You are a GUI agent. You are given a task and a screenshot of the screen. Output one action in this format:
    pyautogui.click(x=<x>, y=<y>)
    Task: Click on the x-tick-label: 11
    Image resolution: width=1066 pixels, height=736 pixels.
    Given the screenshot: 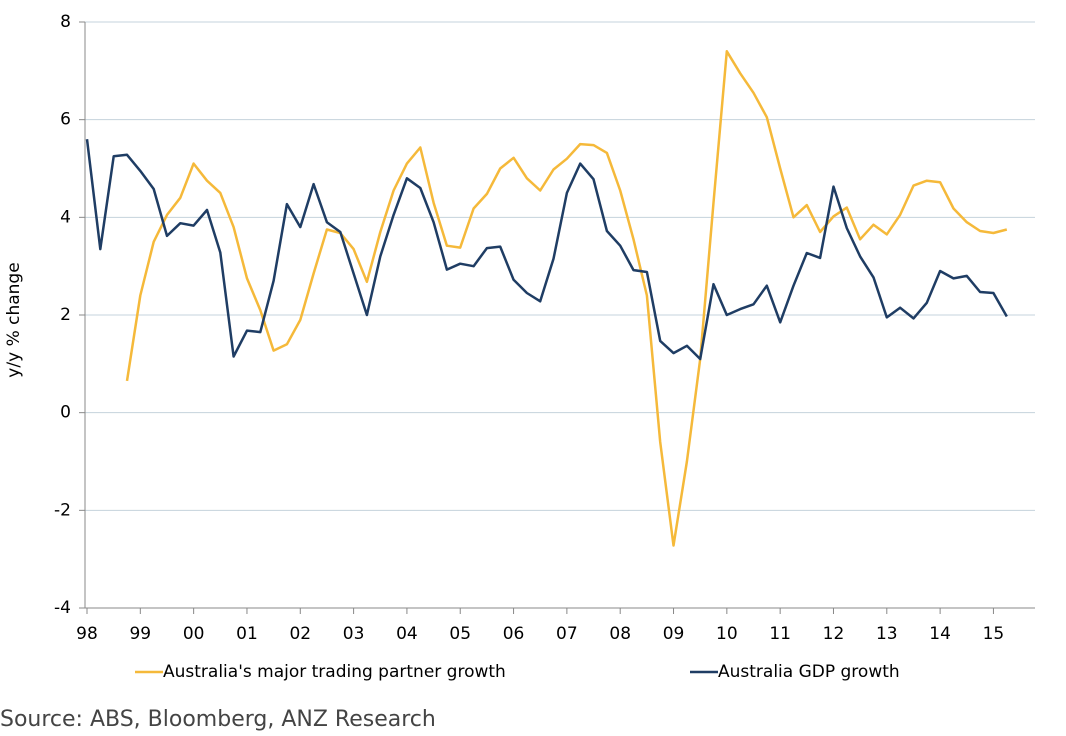 What is the action you would take?
    pyautogui.click(x=780, y=634)
    